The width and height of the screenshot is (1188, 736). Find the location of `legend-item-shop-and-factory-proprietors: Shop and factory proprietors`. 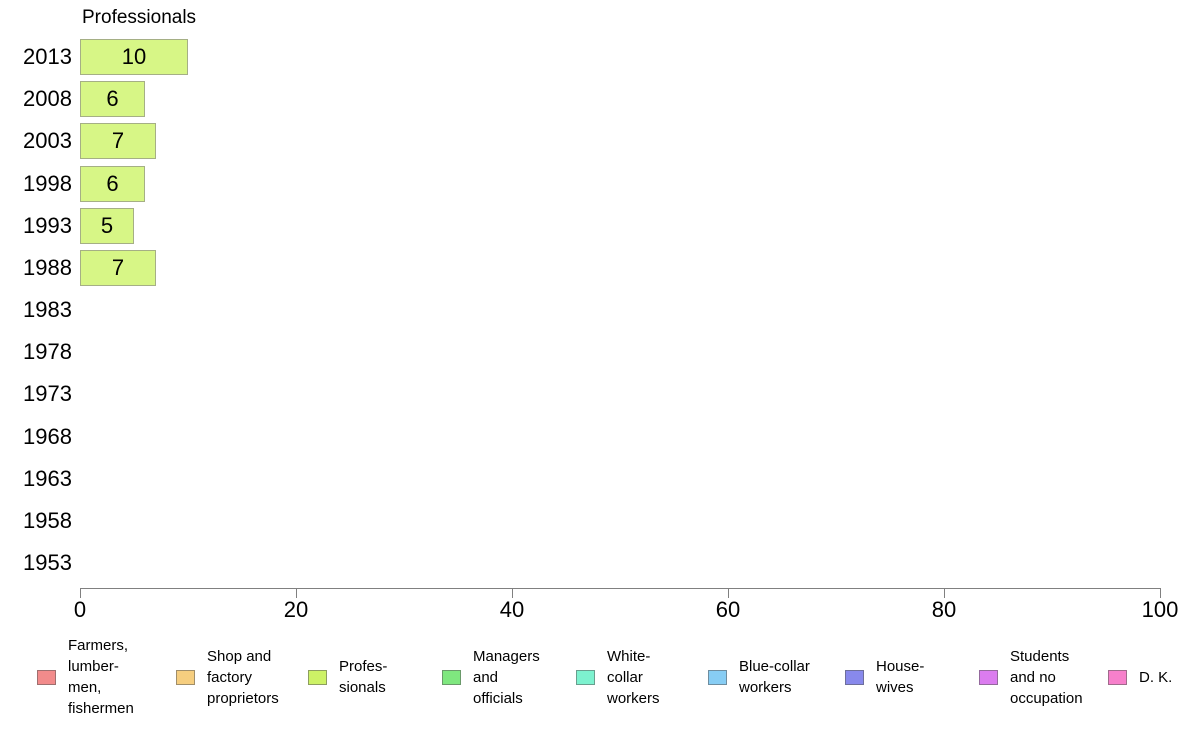

legend-item-shop-and-factory-proprietors: Shop and factory proprietors is located at coordinates (227, 677).